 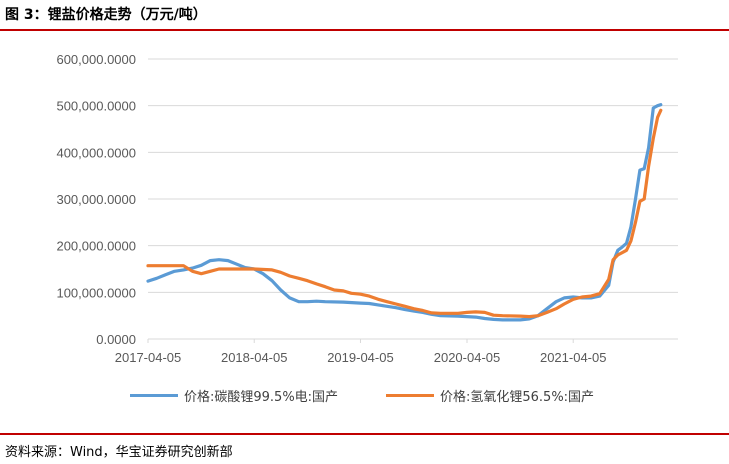 I want to click on y-tick-label: 0.0000, so click(x=116, y=339).